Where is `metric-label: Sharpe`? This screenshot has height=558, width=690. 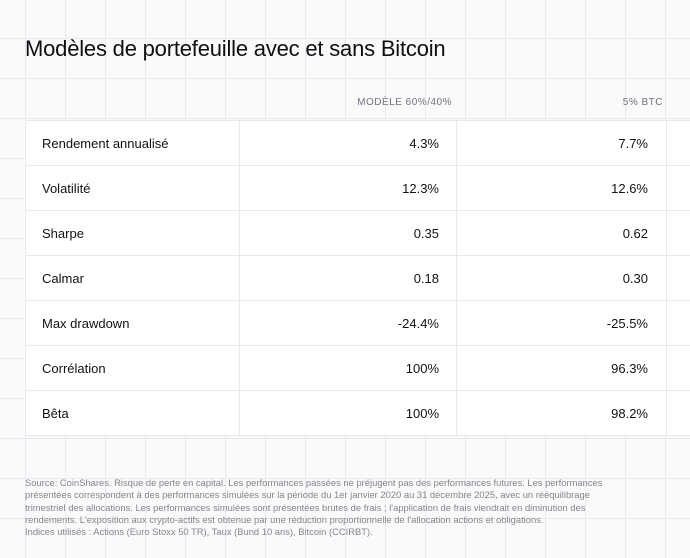 metric-label: Sharpe is located at coordinates (133, 233).